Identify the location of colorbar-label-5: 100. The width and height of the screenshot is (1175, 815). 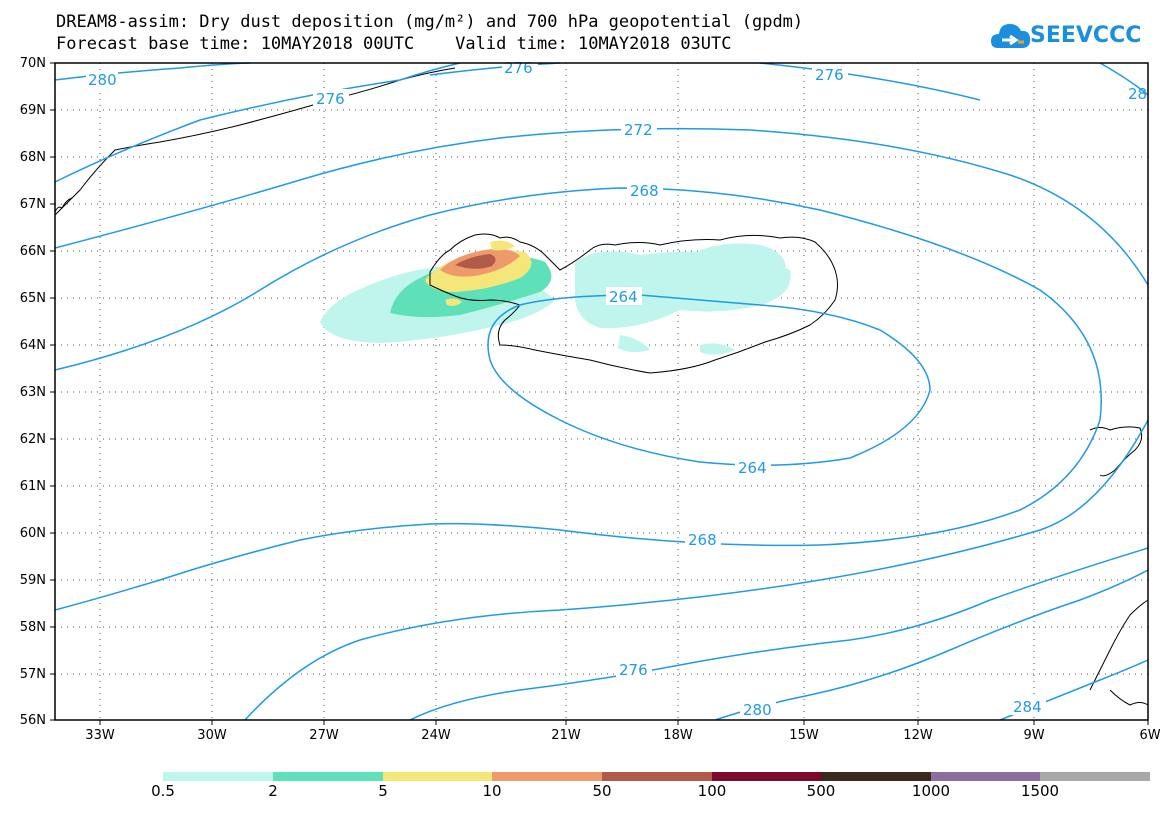
(712, 791).